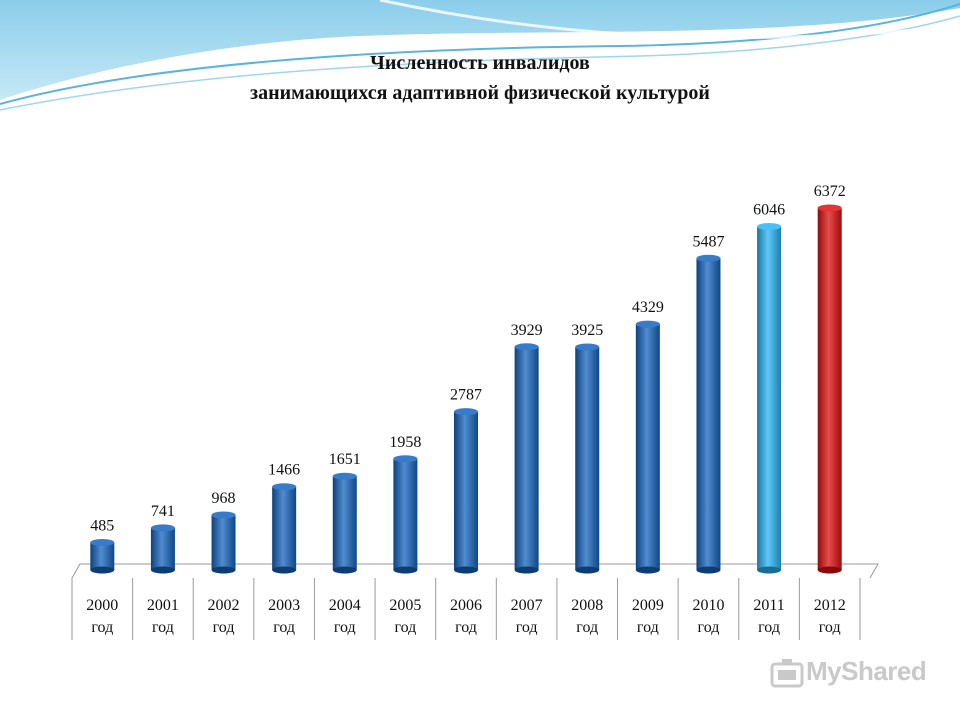 Image resolution: width=960 pixels, height=720 pixels. Describe the element at coordinates (102, 605) in the screenshot. I see `category-label: 2000` at that location.